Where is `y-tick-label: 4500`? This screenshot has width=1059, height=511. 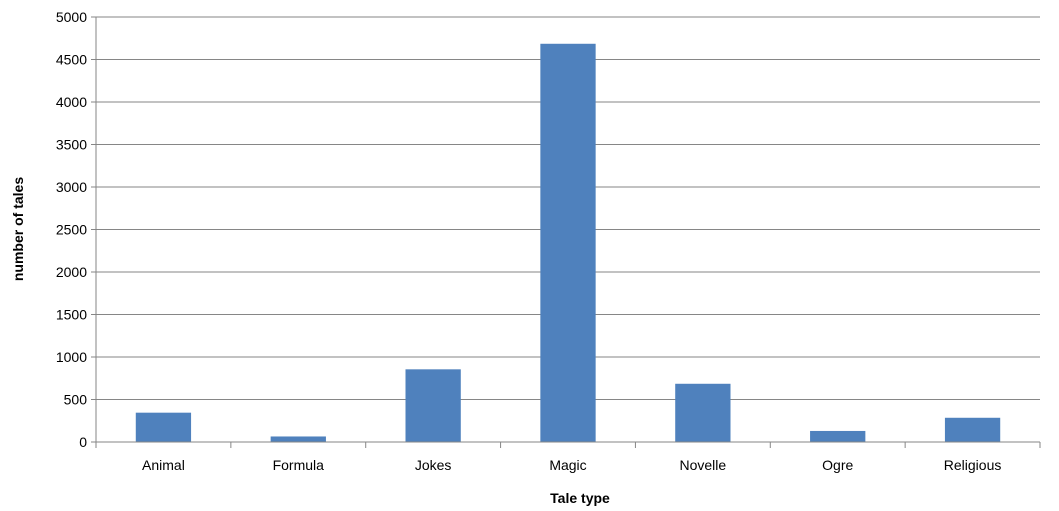 y-tick-label: 4500 is located at coordinates (71, 60).